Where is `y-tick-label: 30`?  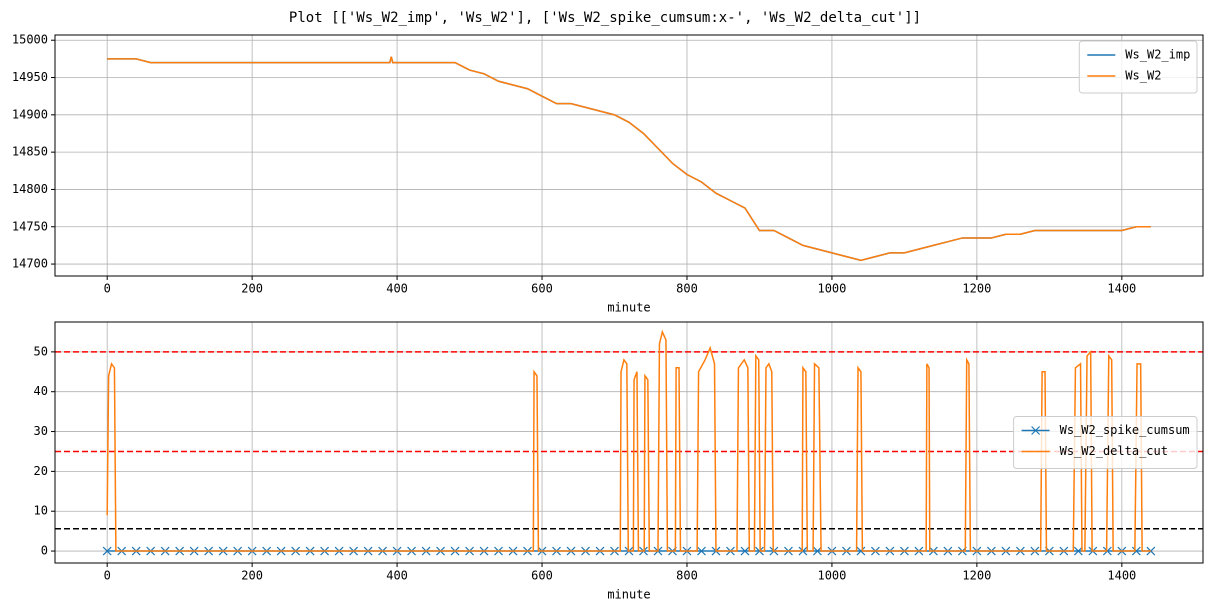
y-tick-label: 30 is located at coordinates (41, 431).